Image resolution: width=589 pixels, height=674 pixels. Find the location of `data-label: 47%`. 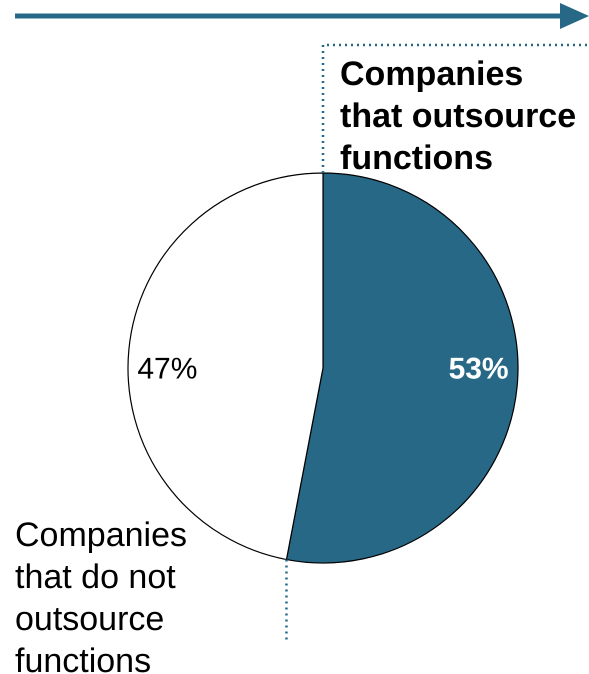

data-label: 47% is located at coordinates (167, 369).